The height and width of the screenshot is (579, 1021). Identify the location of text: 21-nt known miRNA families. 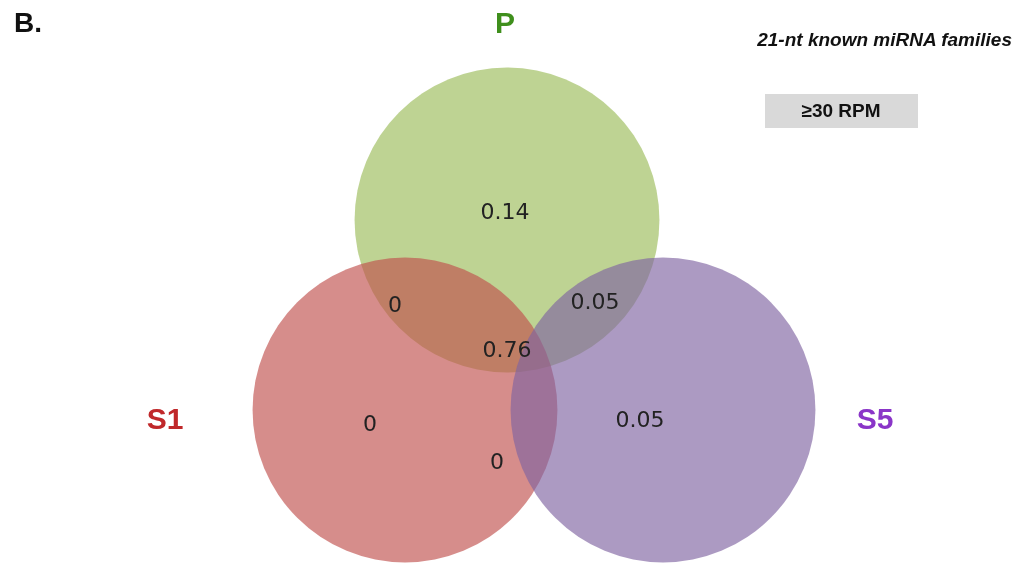
(884, 39).